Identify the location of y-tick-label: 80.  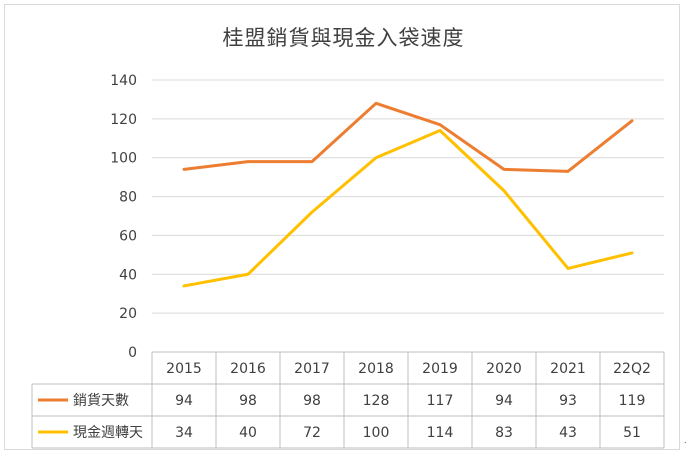
(128, 198).